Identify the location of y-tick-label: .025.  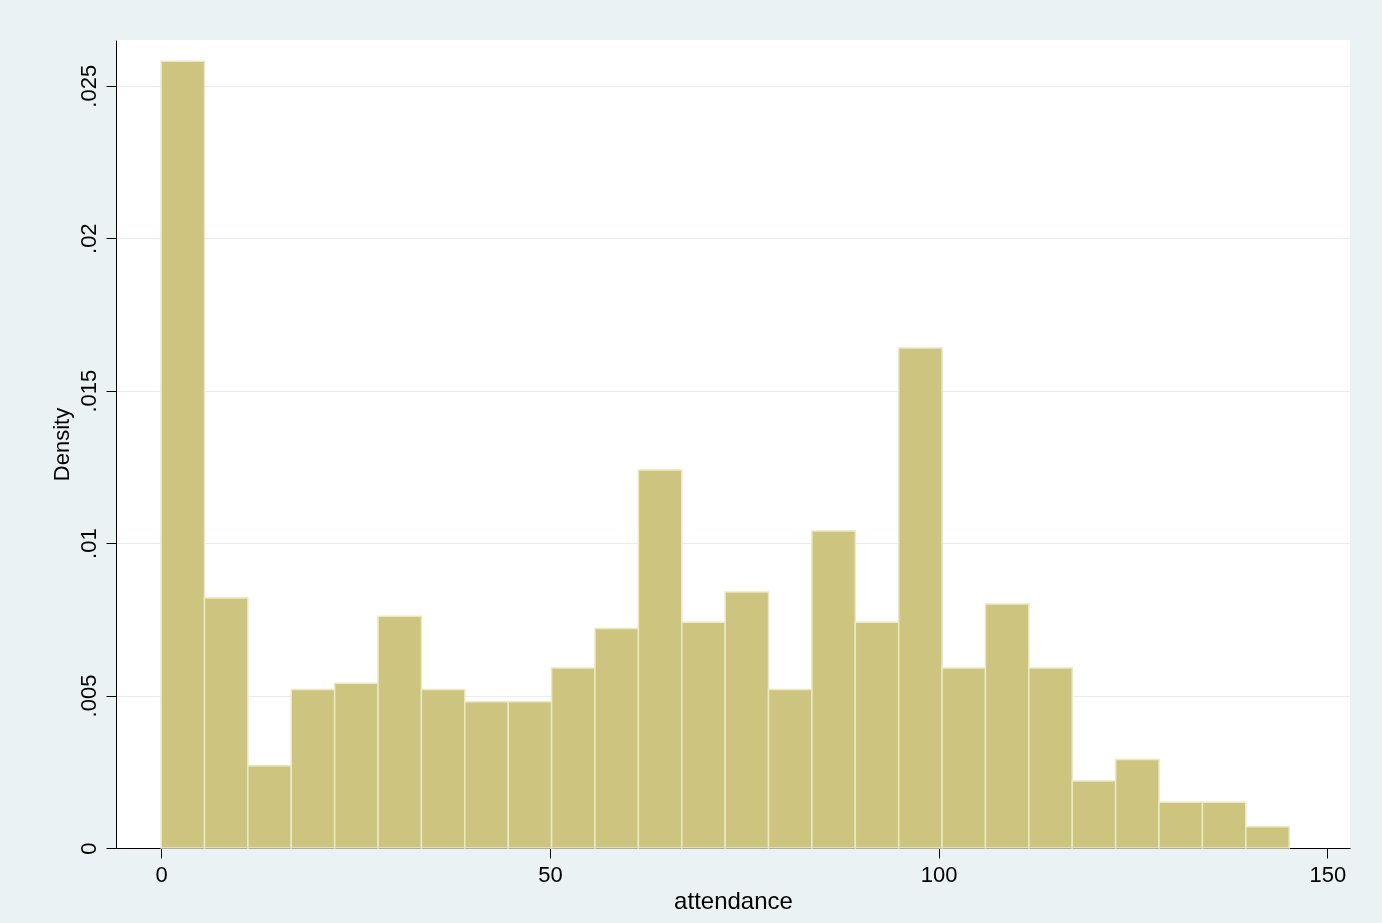
(88, 86).